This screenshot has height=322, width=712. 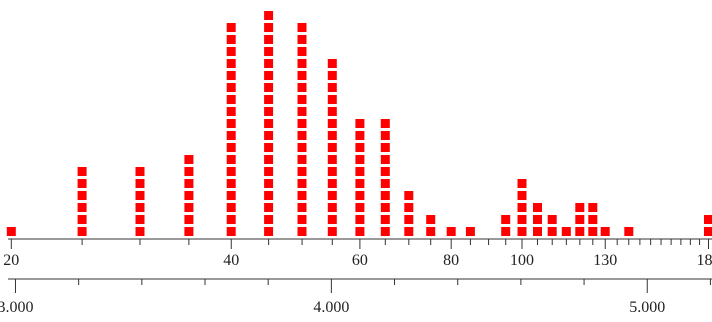 I want to click on top-axis-ticks: 20 40 60 80 100 130 180, so click(x=357, y=254).